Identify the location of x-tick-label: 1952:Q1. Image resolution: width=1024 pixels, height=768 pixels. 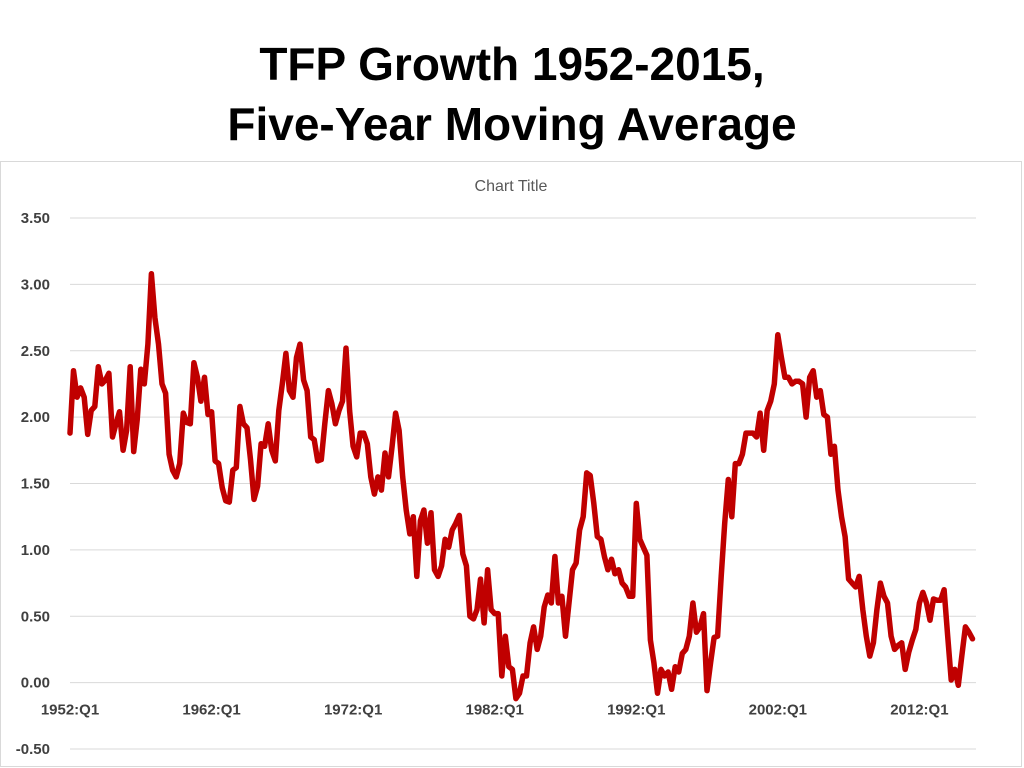
(70, 710).